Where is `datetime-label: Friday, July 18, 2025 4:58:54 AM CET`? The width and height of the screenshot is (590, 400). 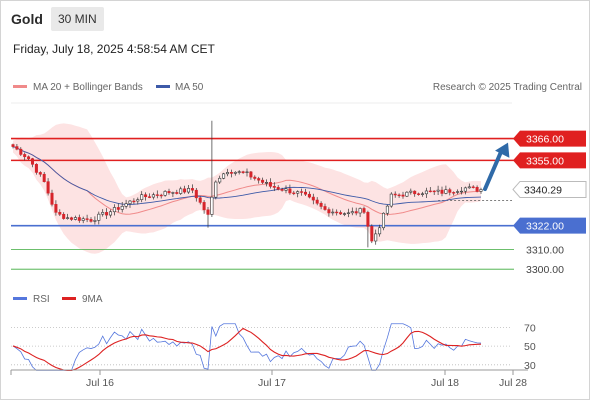
datetime-label: Friday, July 18, 2025 4:58:54 AM CET is located at coordinates (114, 49).